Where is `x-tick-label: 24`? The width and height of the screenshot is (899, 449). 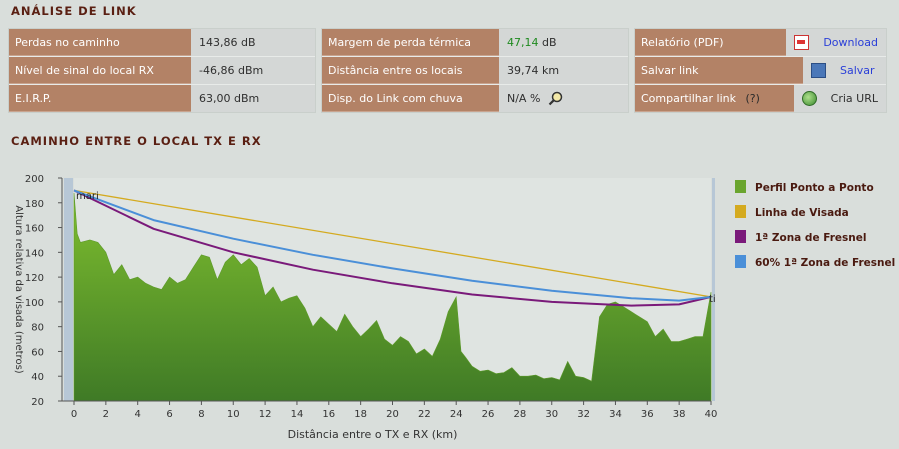 x-tick-label: 24 is located at coordinates (456, 414).